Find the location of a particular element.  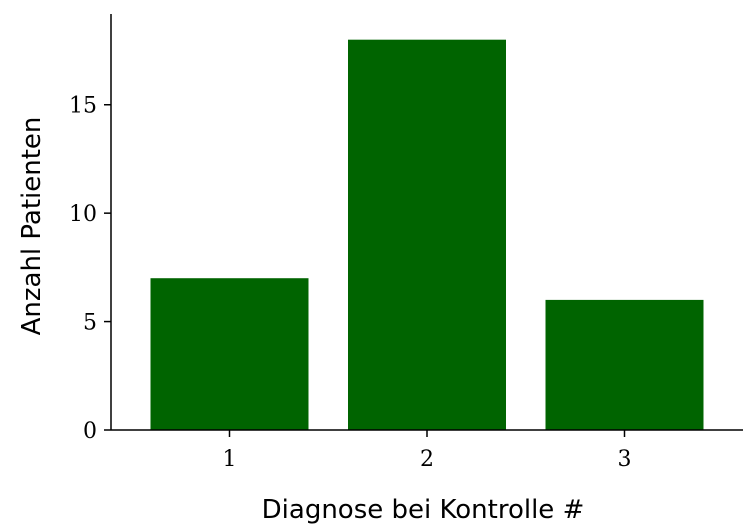

x-ticks-group: 1 2 3 is located at coordinates (427, 451).